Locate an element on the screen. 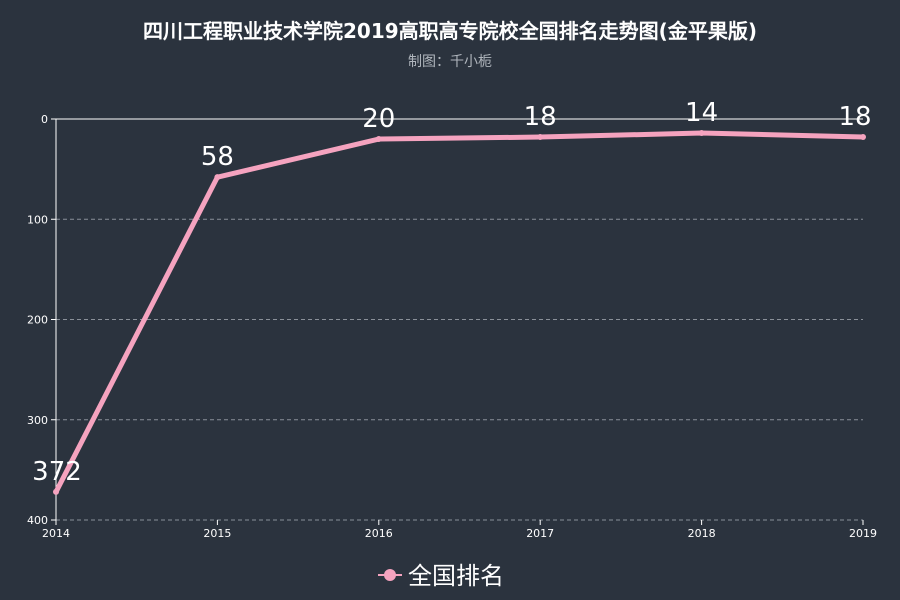 The image size is (900, 600). x-tick-label: 2019 is located at coordinates (863, 533).